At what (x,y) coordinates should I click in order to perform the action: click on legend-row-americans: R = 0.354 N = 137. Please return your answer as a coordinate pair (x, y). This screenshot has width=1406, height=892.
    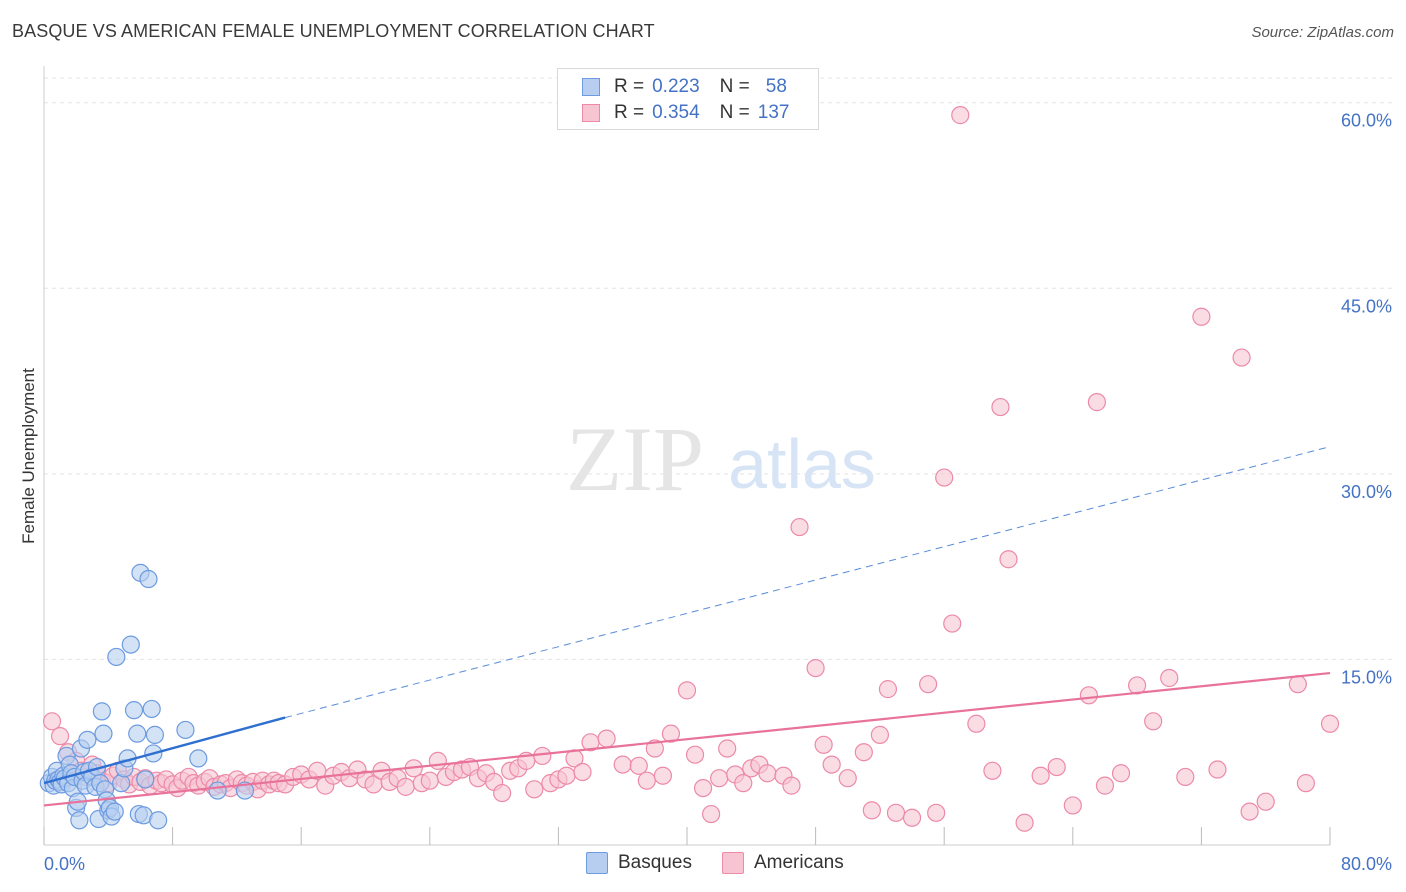
    Looking at the image, I should click on (685, 113).